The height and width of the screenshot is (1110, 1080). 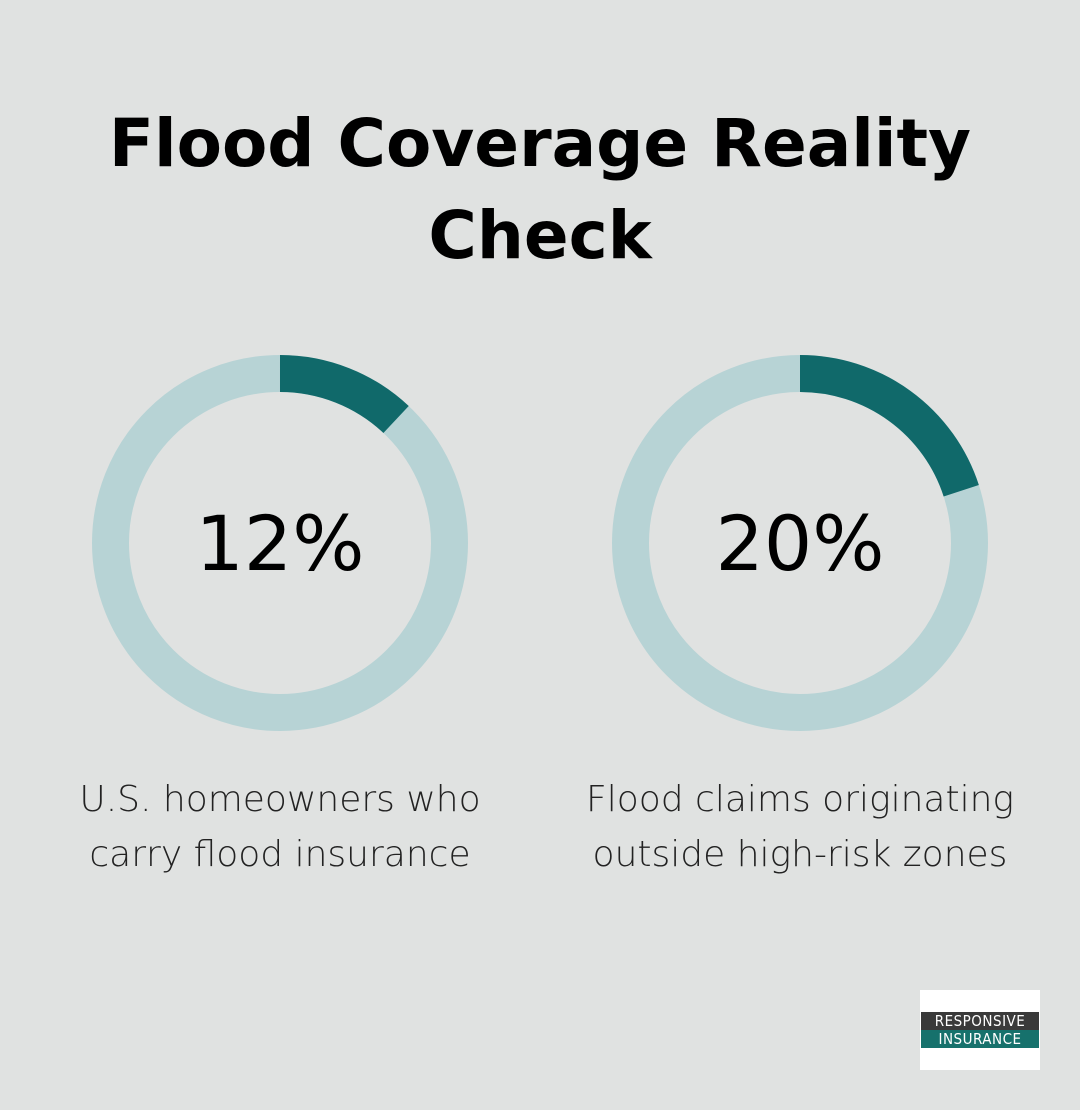 What do you see at coordinates (280, 799) in the screenshot?
I see `caption-1-line-1: U.S. homeowners who` at bounding box center [280, 799].